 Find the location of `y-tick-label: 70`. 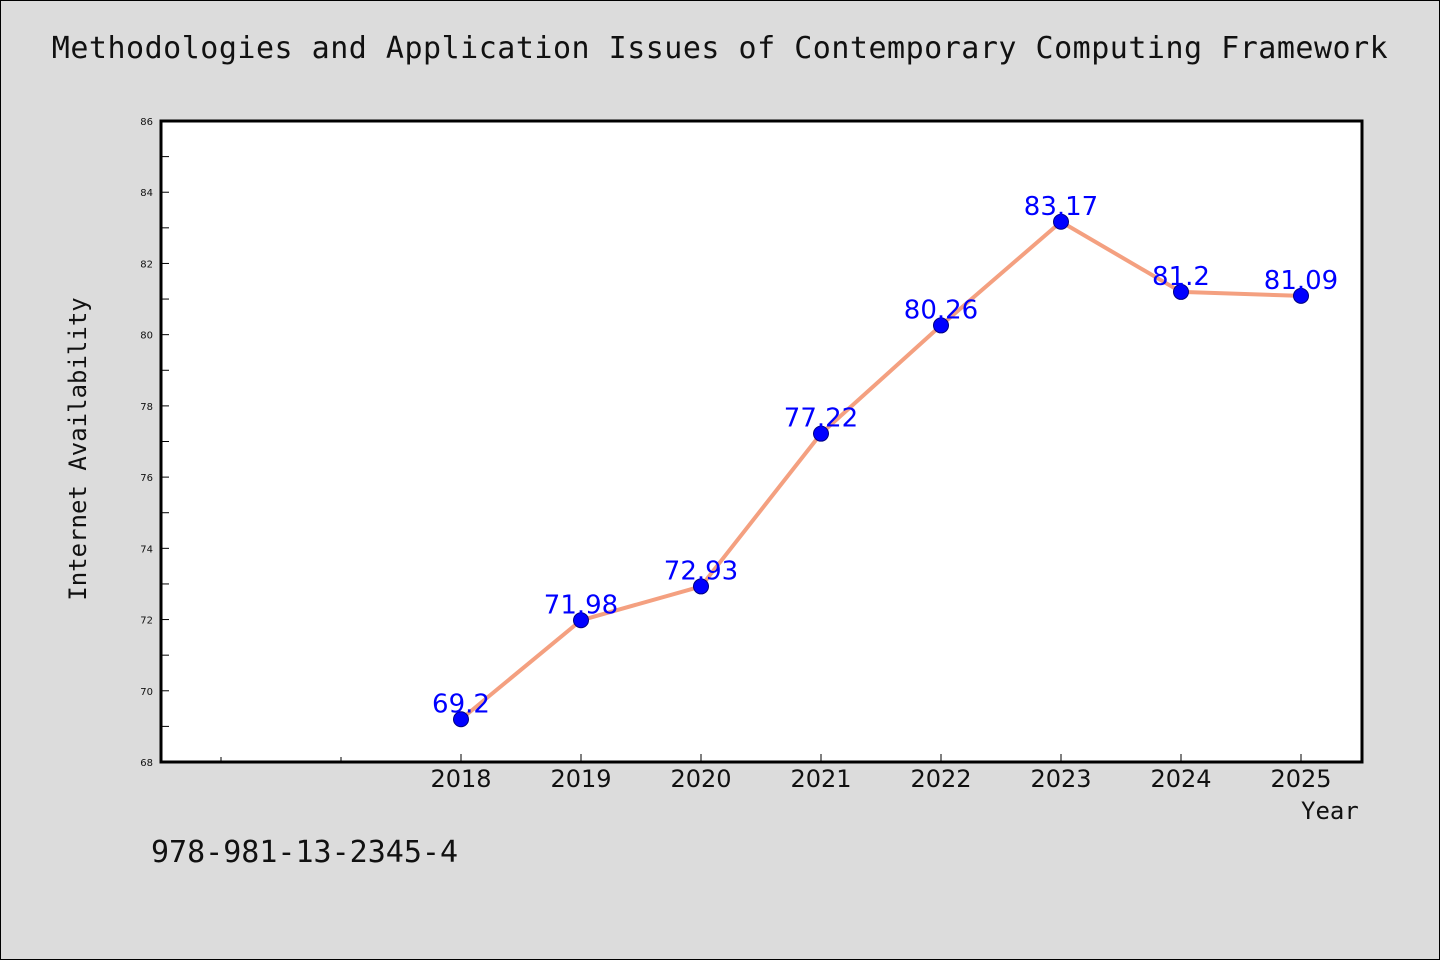

y-tick-label: 70 is located at coordinates (146, 692).